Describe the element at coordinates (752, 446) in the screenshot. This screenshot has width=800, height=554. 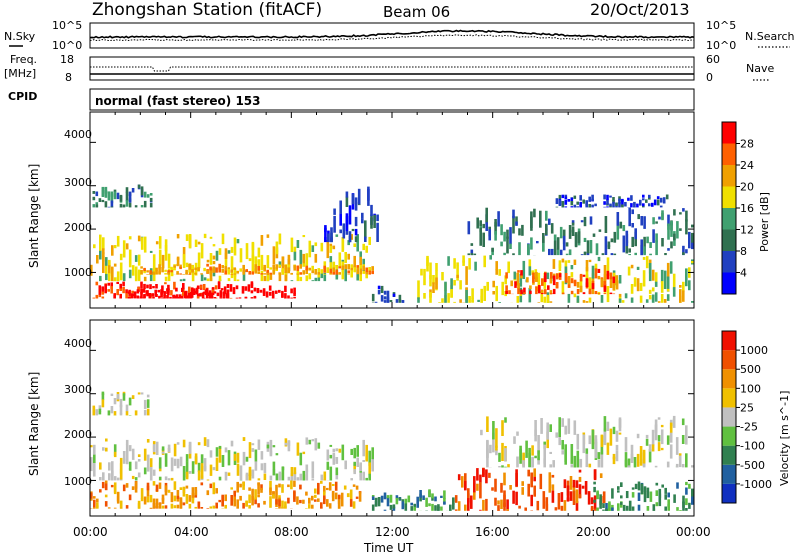
I see `velocity-cb-label-5: -100` at that location.